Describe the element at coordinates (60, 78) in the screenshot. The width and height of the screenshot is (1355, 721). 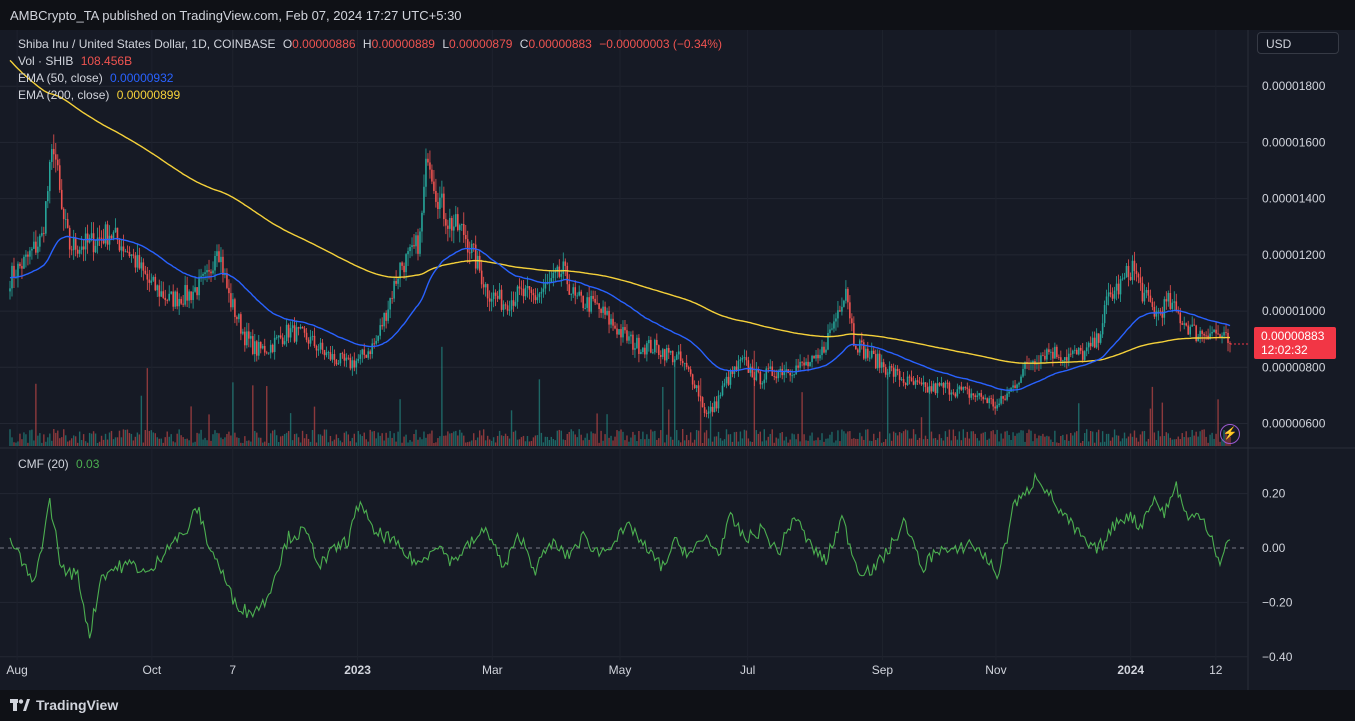
I see `legend-ema50-label: EMA (50, close)` at that location.